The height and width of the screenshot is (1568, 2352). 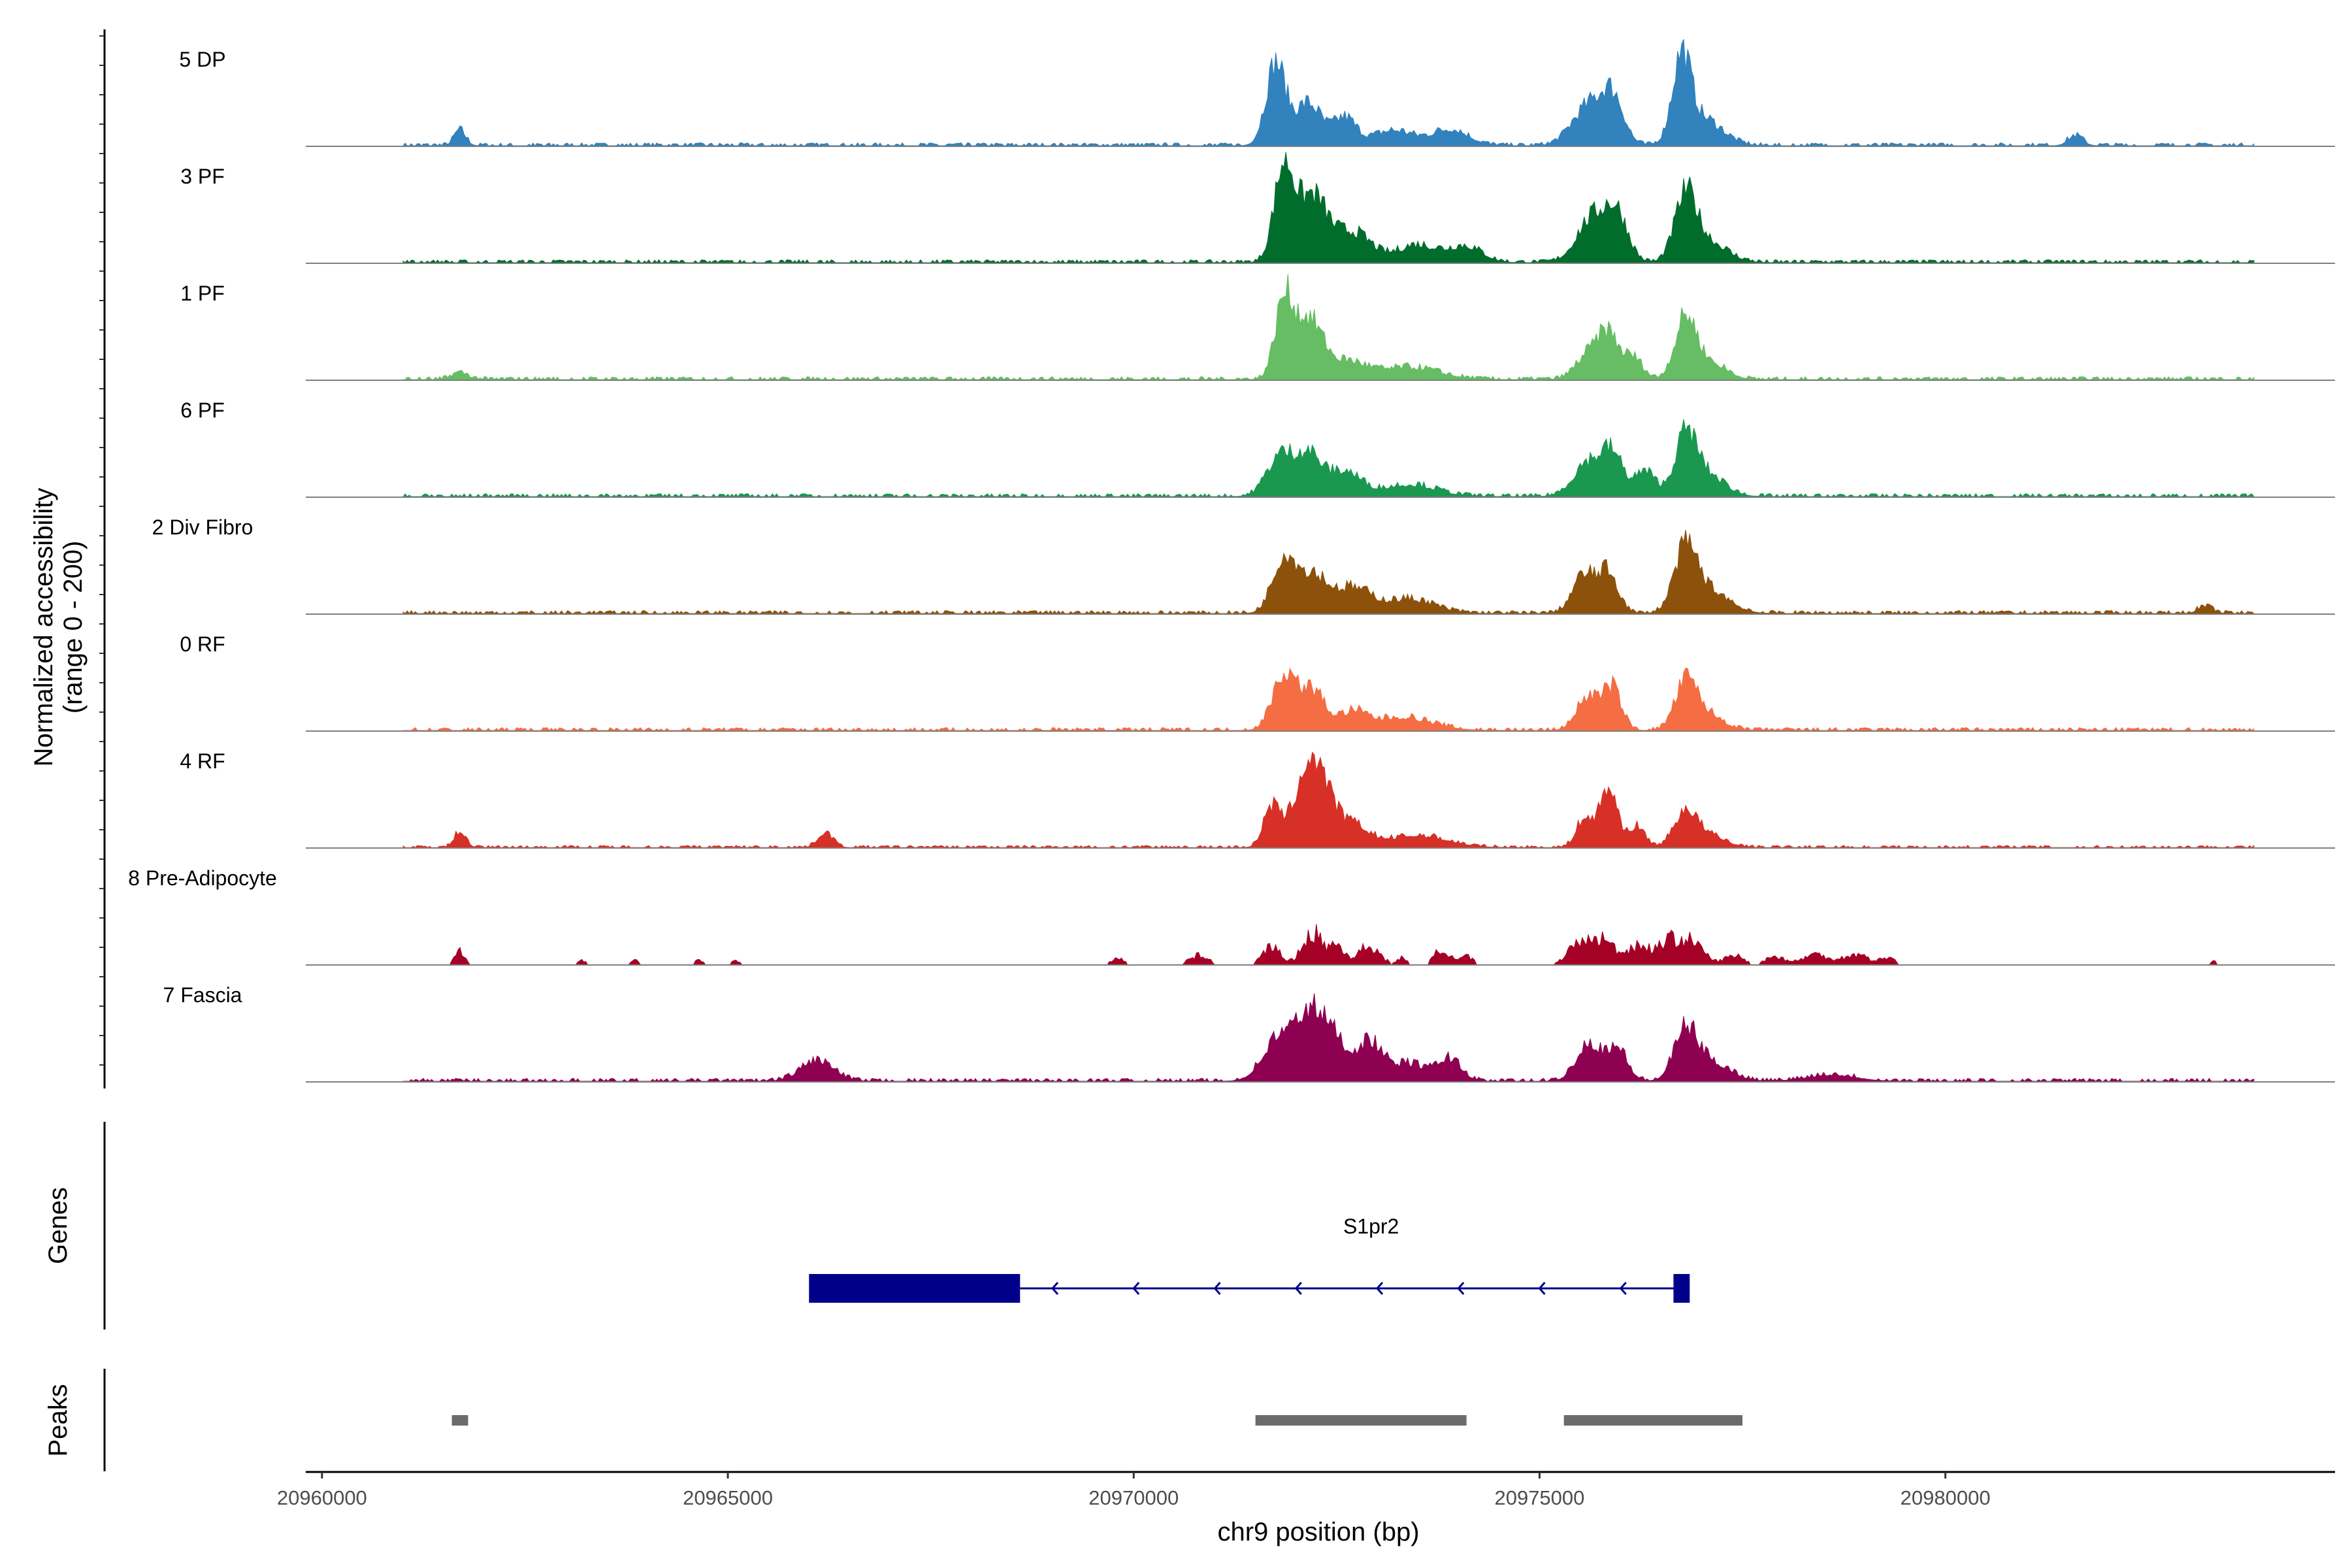 What do you see at coordinates (202, 761) in the screenshot?
I see `track-label-4-rf: 4 RF` at bounding box center [202, 761].